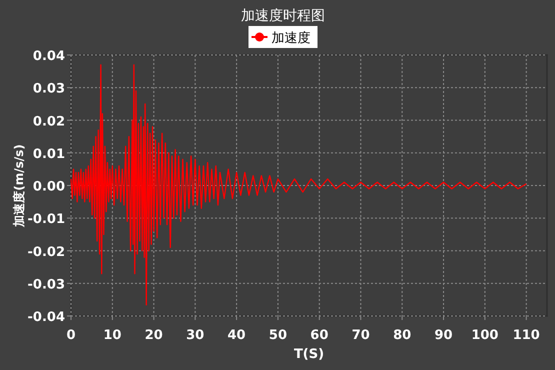 The height and width of the screenshot is (370, 555). What do you see at coordinates (46, 220) in the screenshot?
I see `y-tick-label: -0.01` at bounding box center [46, 220].